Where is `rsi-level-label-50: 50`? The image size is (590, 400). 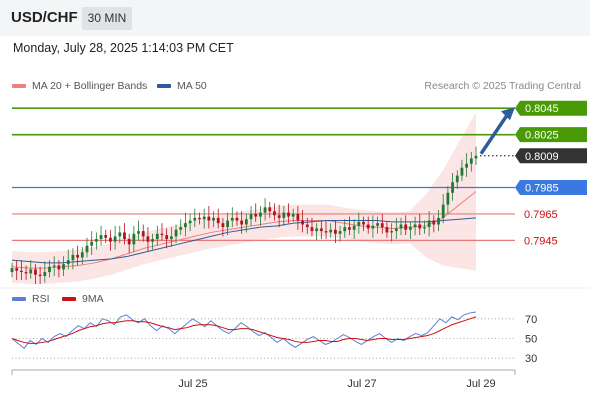 rsi-level-label-50: 50 is located at coordinates (531, 340).